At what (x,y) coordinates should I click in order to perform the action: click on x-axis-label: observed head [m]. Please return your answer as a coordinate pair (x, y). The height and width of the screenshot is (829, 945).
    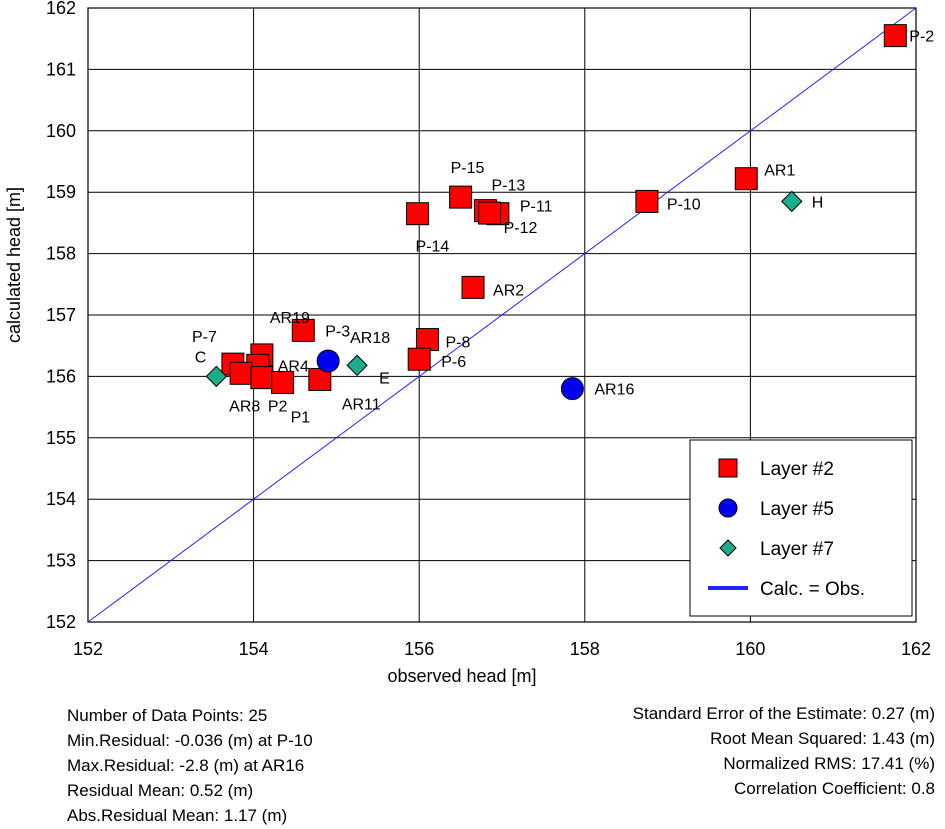
    Looking at the image, I should click on (461, 676).